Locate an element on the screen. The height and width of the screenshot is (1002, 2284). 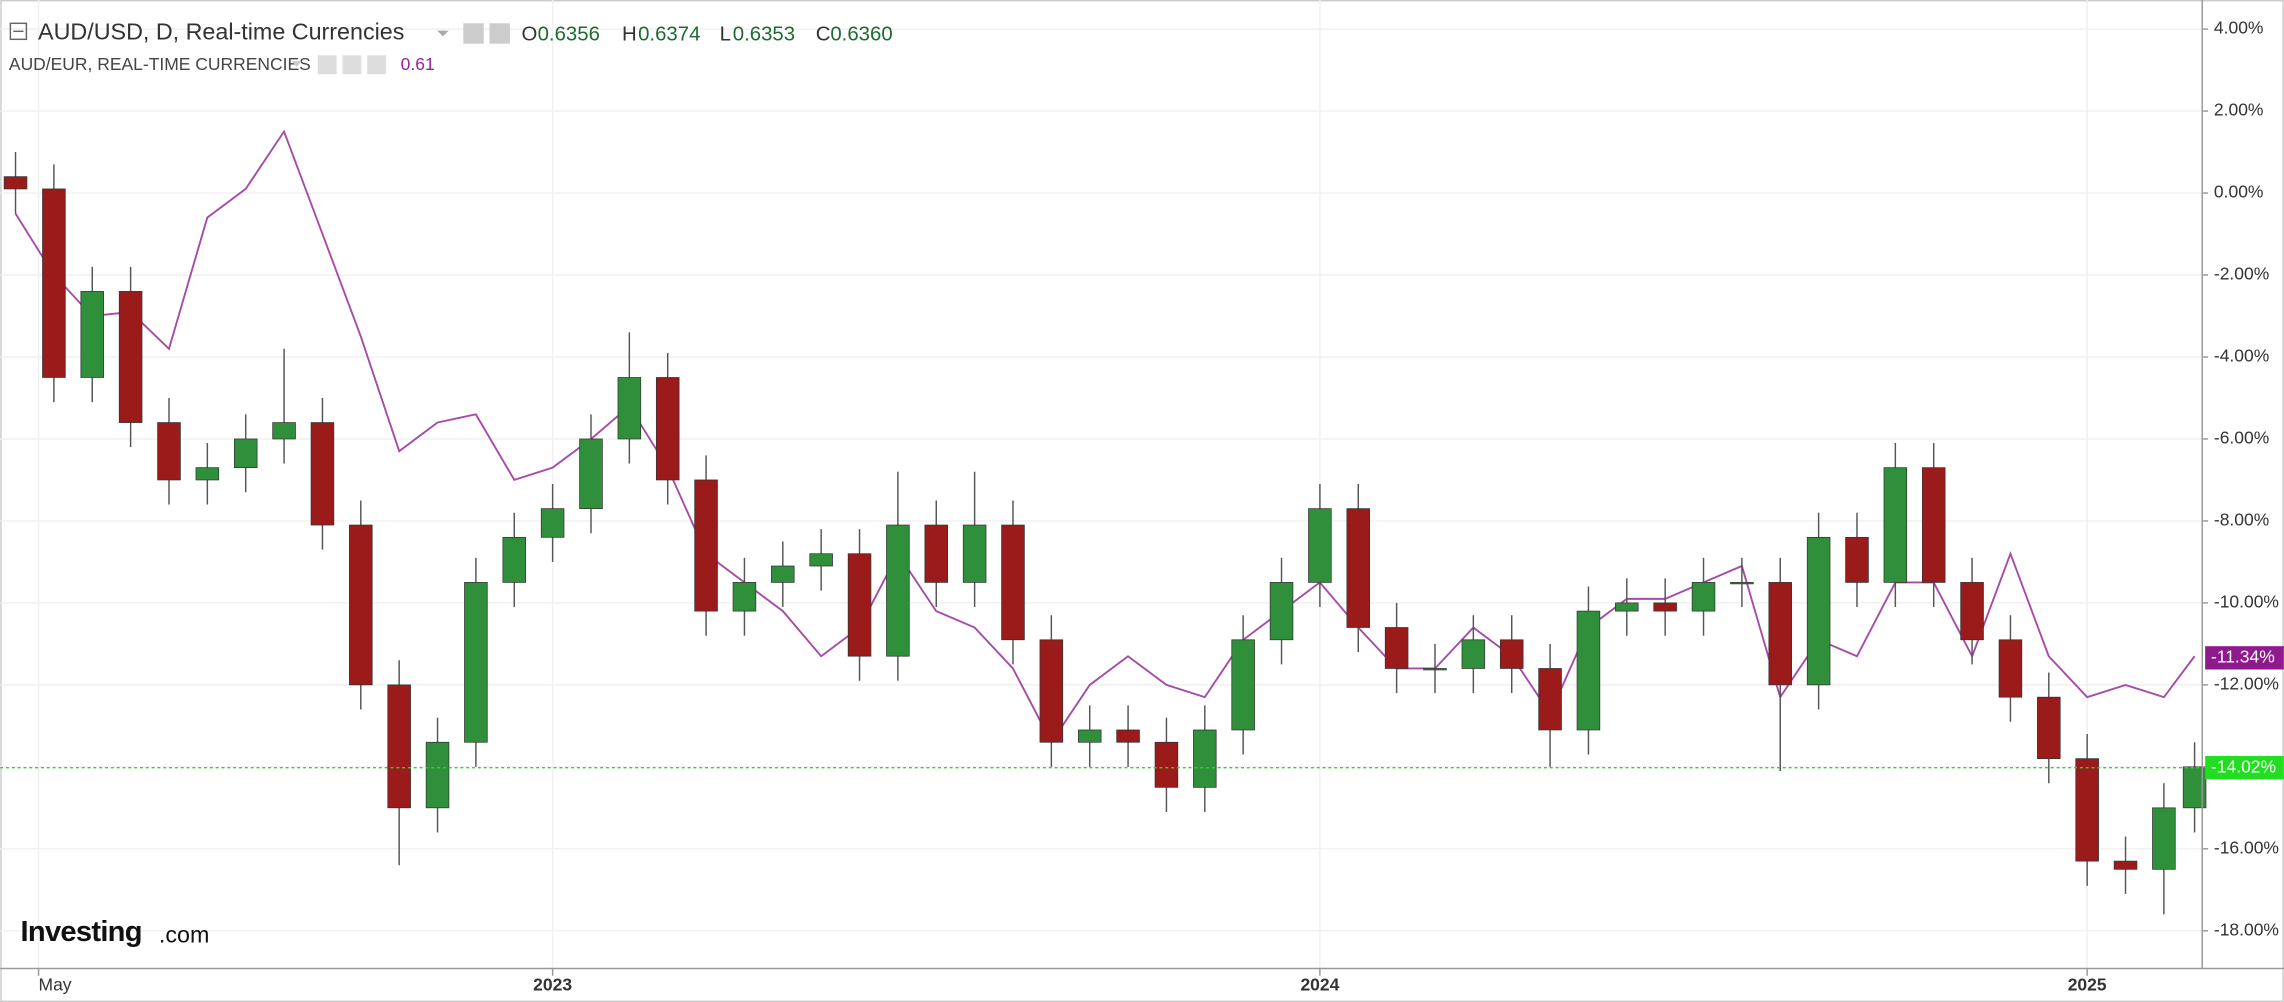
last-value-badge is located at coordinates (2244, 658).